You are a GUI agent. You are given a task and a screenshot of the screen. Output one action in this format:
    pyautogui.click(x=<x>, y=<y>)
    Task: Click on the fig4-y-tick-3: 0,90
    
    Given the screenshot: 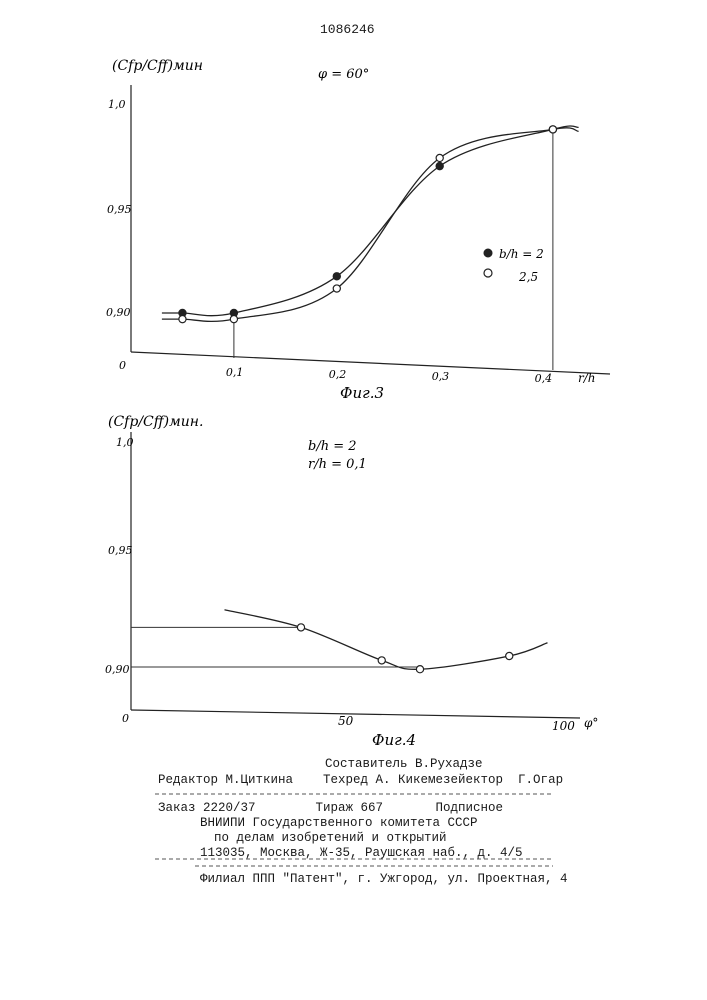 What is the action you would take?
    pyautogui.click(x=117, y=669)
    